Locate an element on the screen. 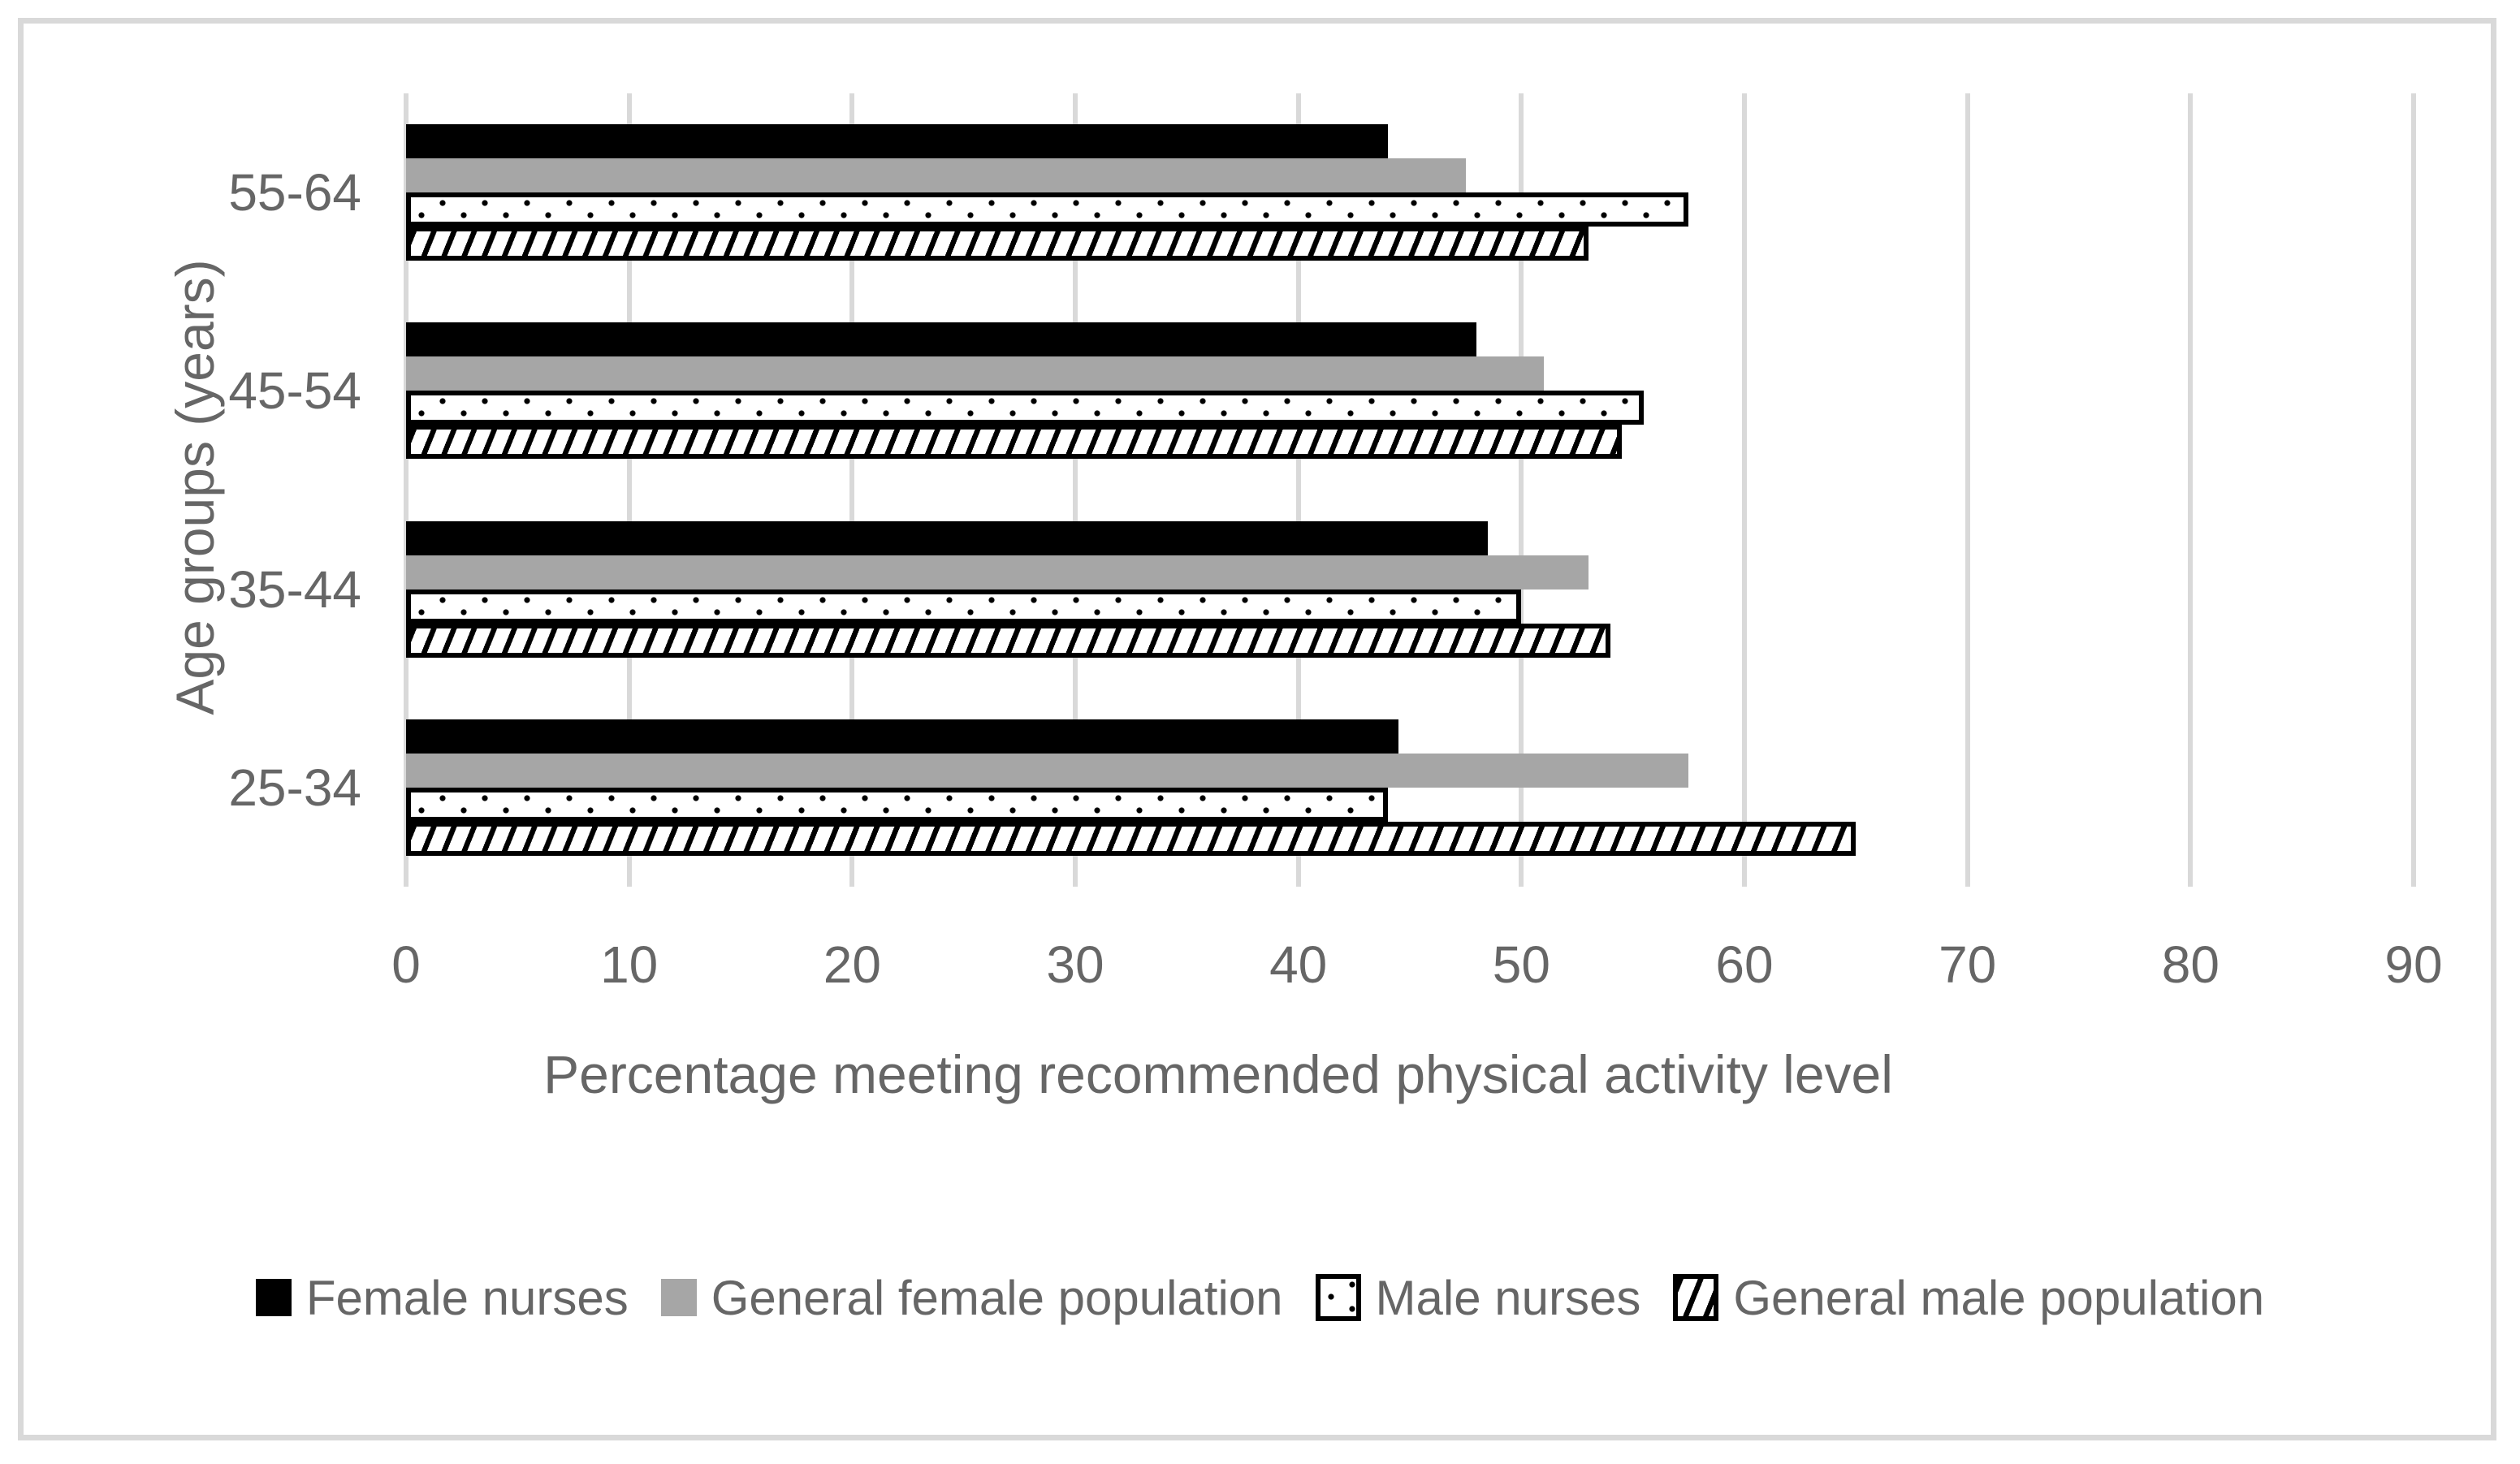 The height and width of the screenshot is (1464, 2520). legend-item-general-female-population: General female population is located at coordinates (972, 1298).